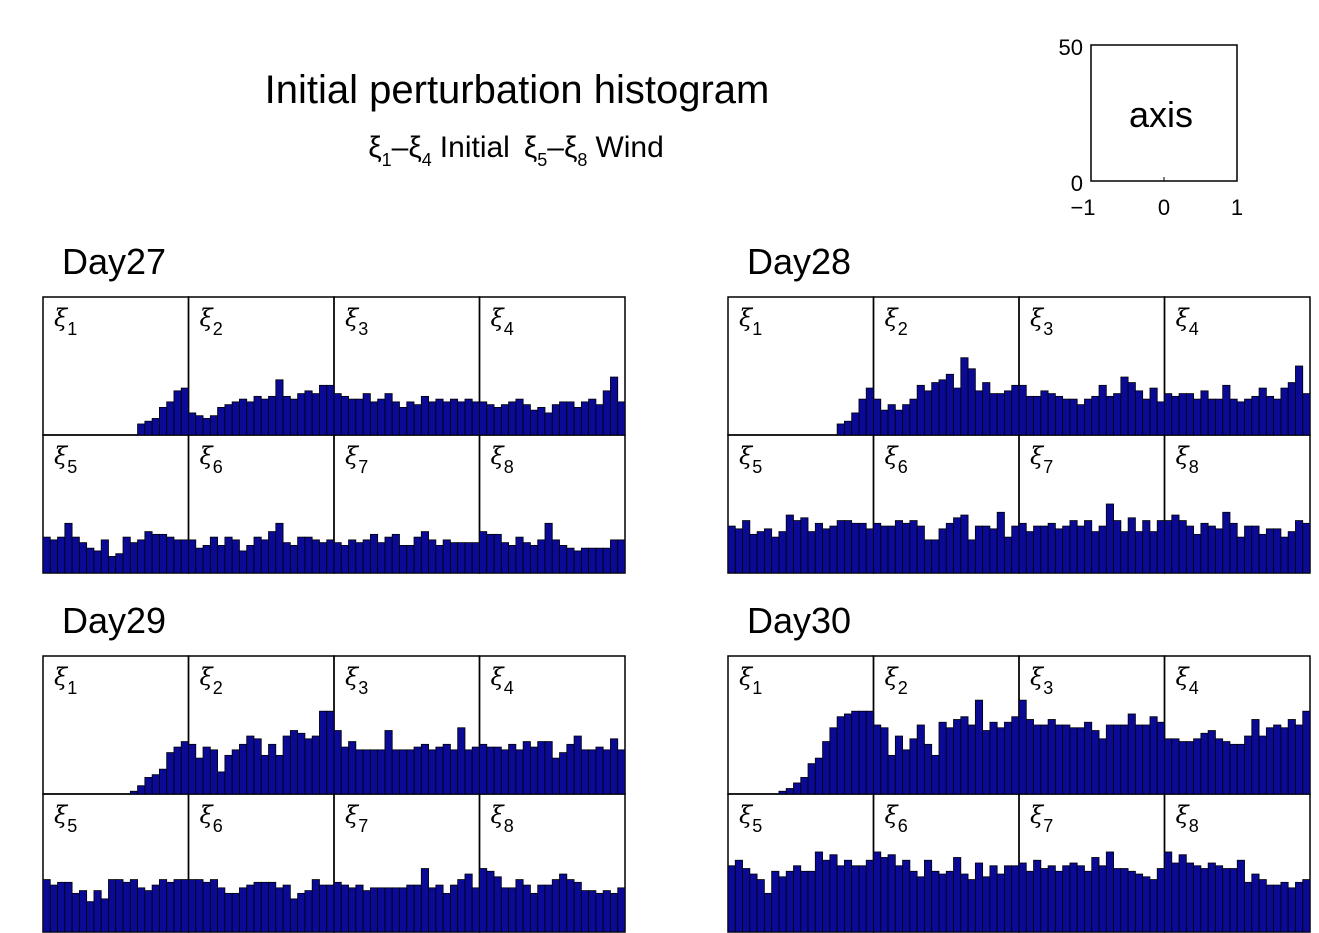  Describe the element at coordinates (374, 147) in the screenshot. I see `subtitle-symbol-a: ξ` at that location.